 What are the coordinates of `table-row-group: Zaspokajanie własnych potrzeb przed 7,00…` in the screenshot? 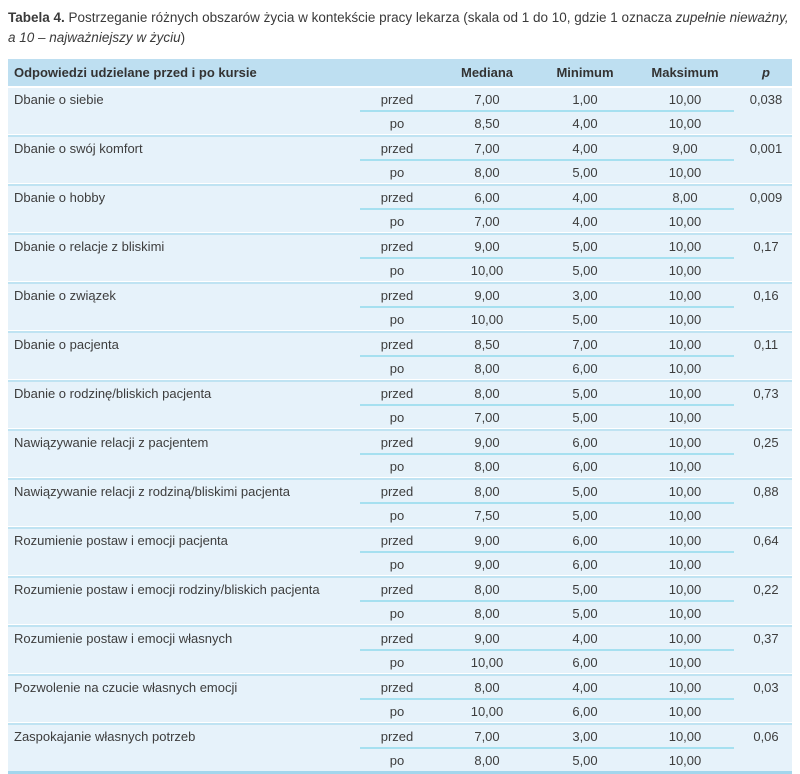 It's located at (400, 747).